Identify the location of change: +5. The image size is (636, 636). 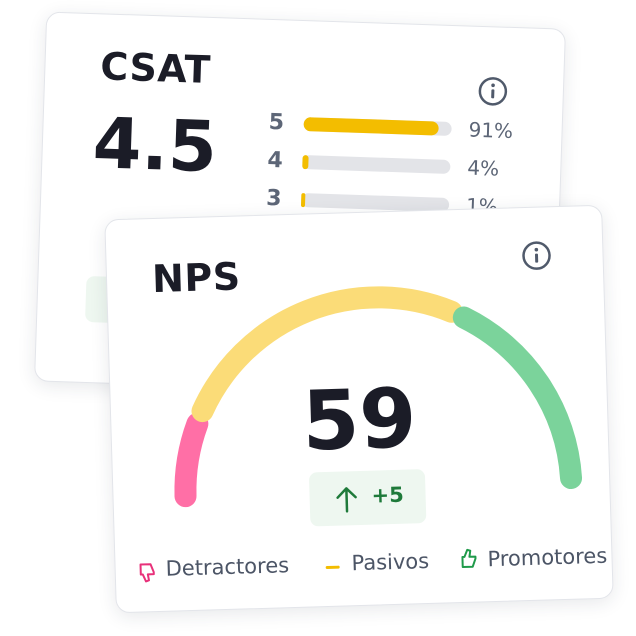
(388, 495).